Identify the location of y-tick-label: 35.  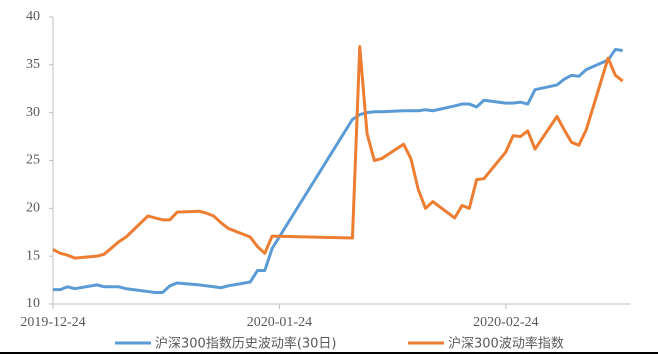
(33, 64).